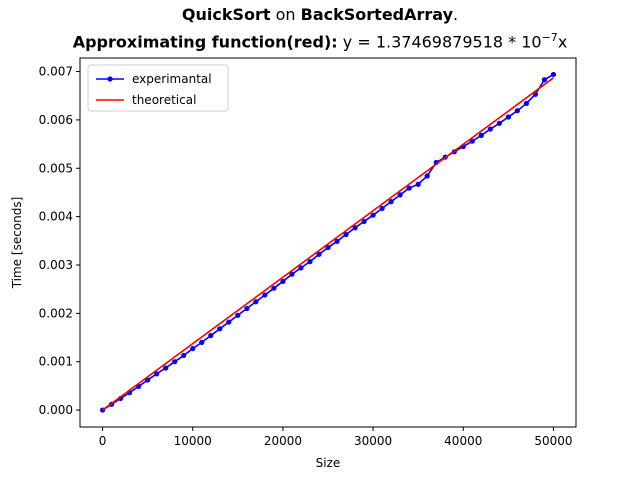  I want to click on y-tick-label: 0.002, so click(56, 313).